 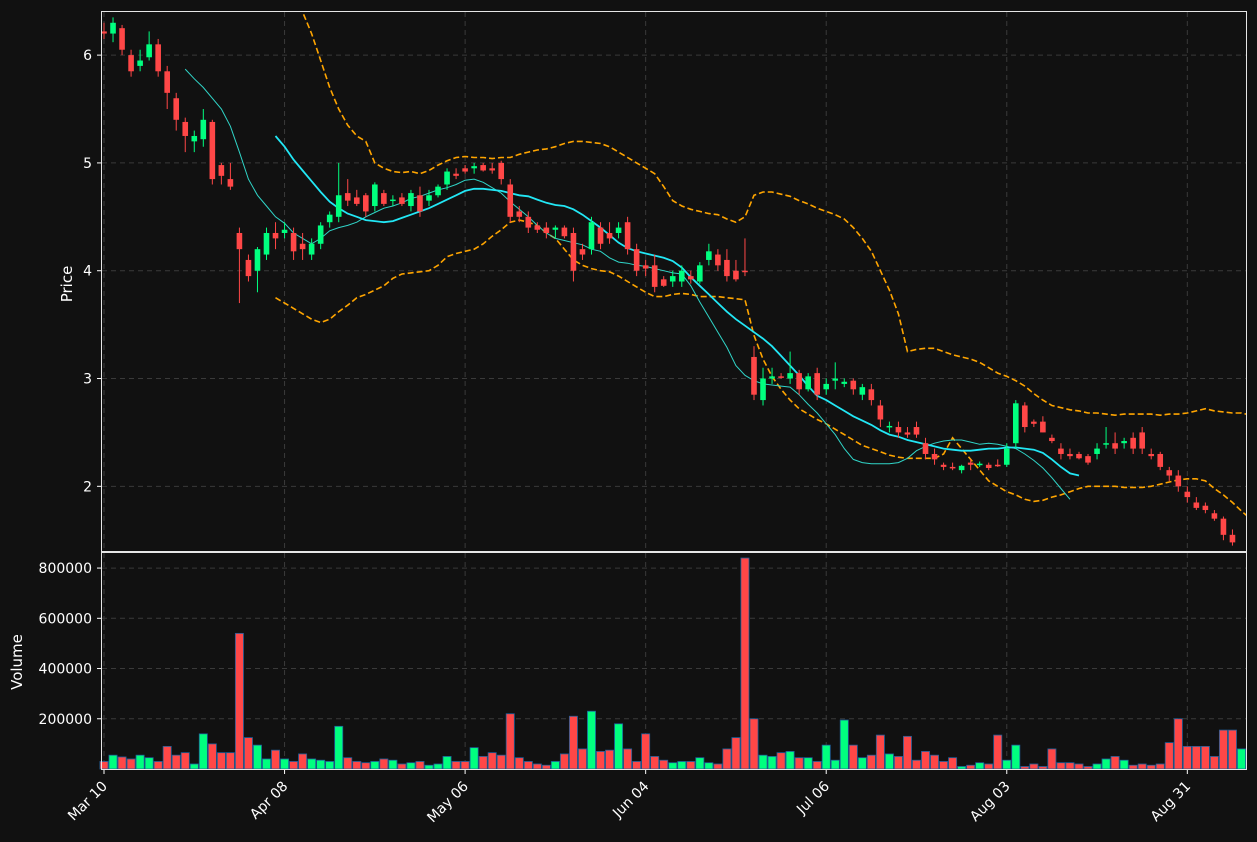 What do you see at coordinates (87, 380) in the screenshot?
I see `price-tick-label: 3` at bounding box center [87, 380].